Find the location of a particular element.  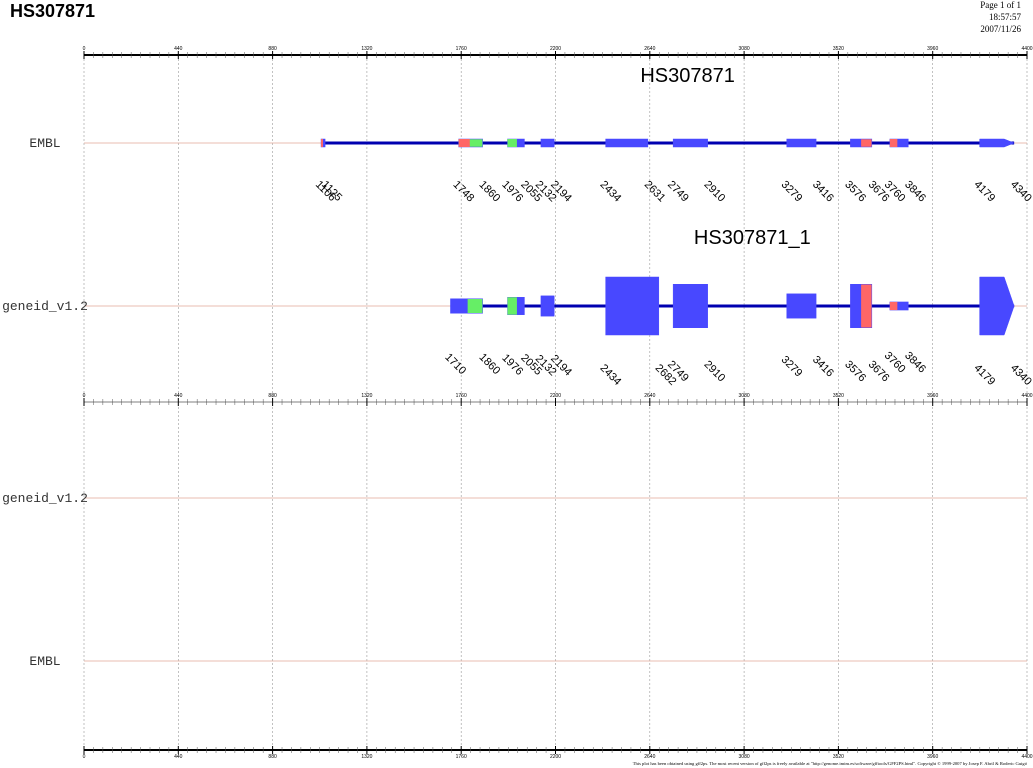

time: 18:57:57 is located at coordinates (1005, 17).